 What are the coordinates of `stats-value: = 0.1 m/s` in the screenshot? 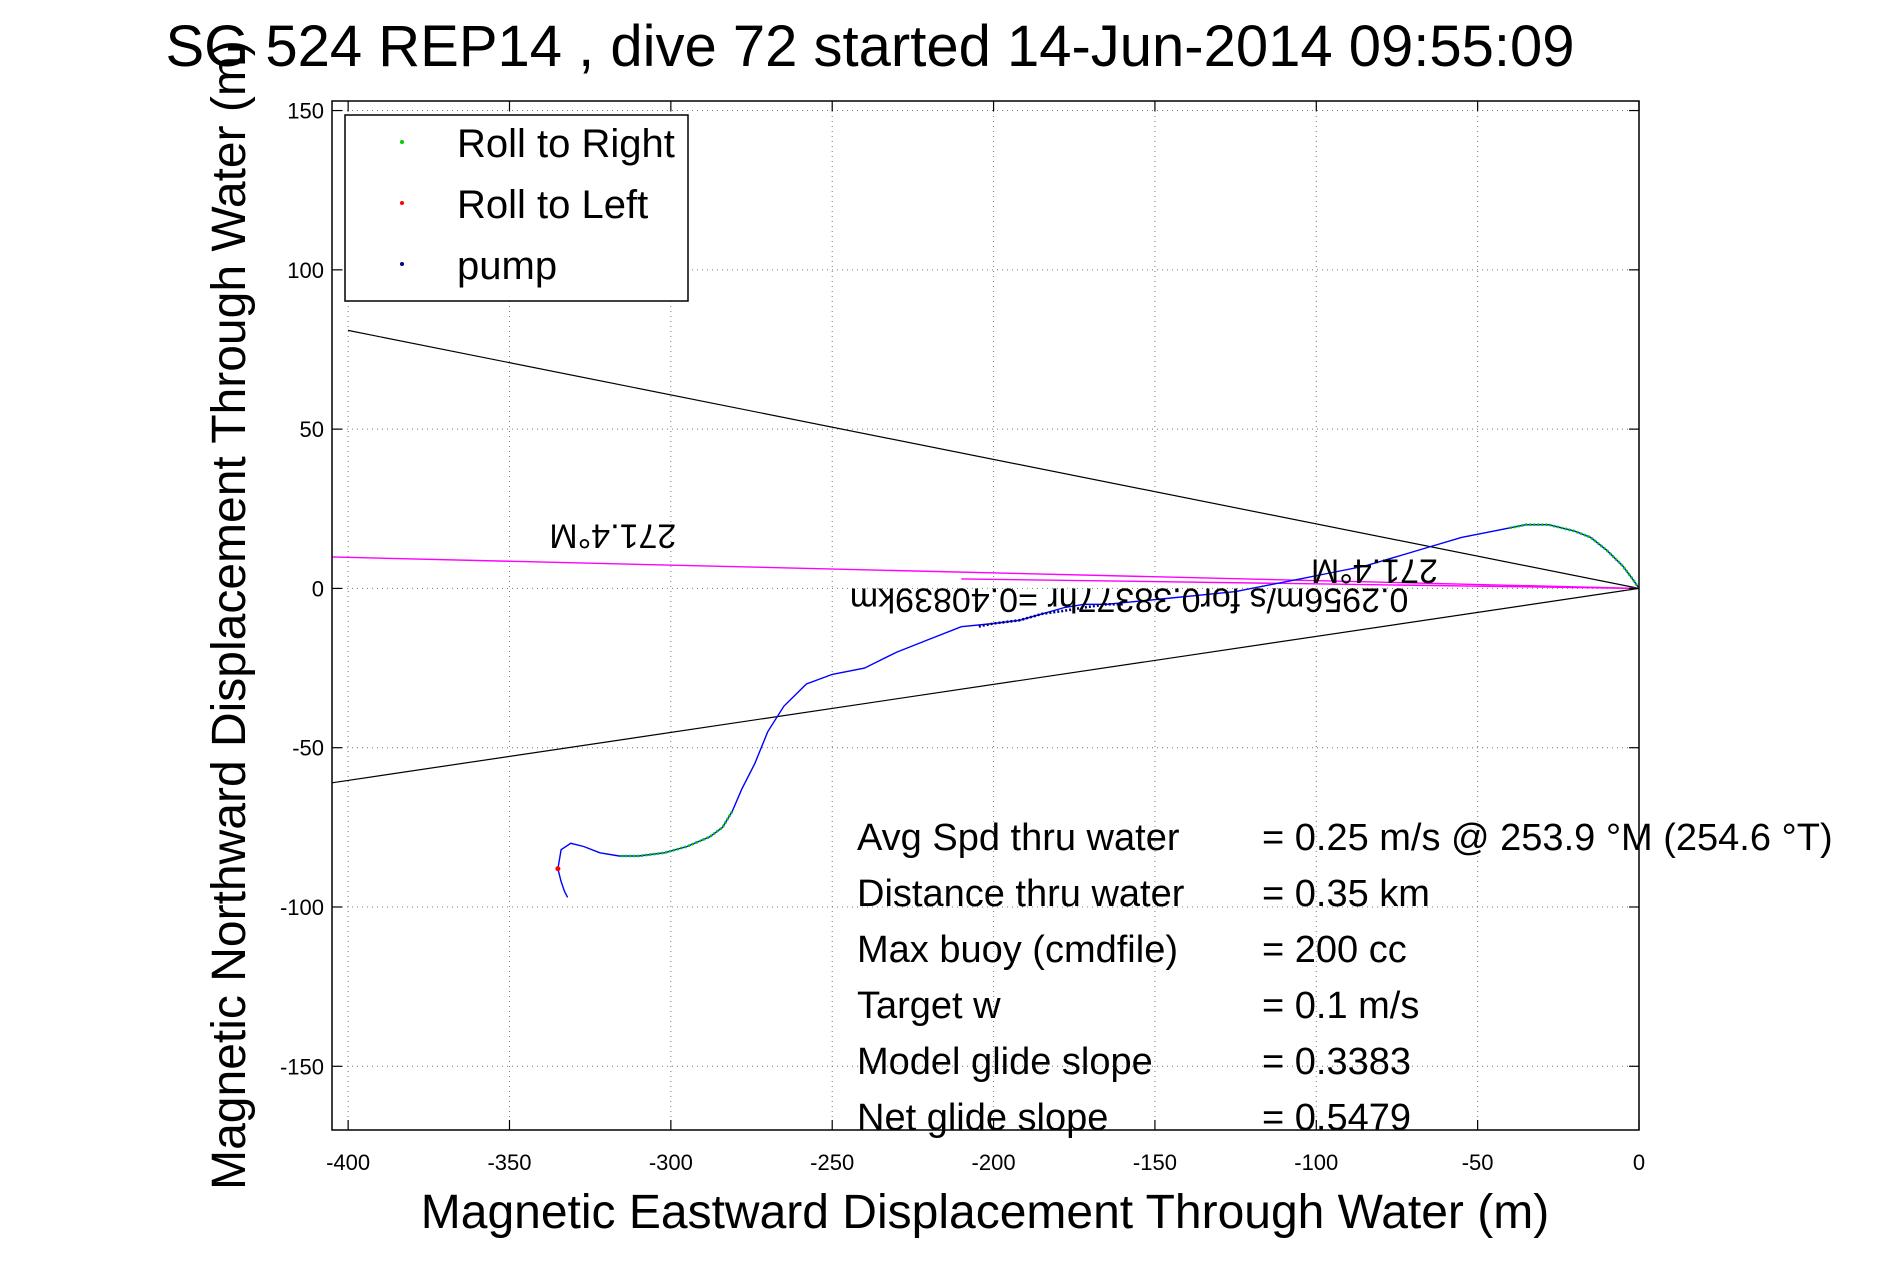 It's located at (1340, 1006).